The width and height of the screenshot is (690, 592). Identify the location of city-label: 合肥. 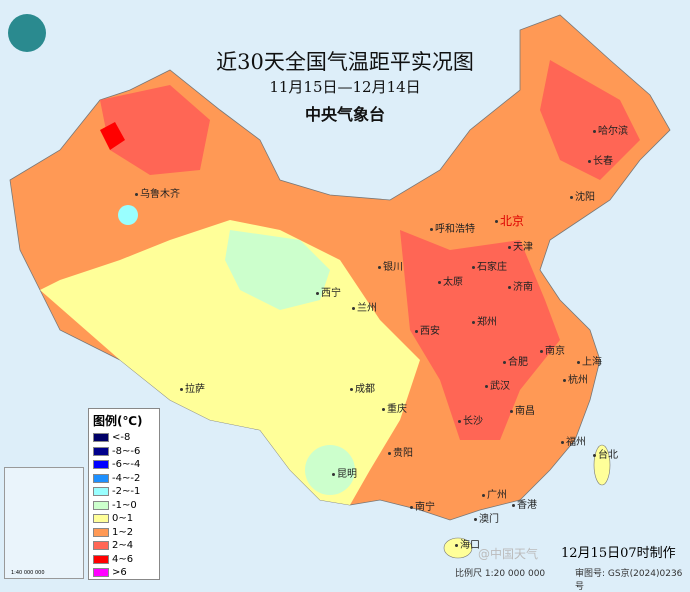
(515, 360).